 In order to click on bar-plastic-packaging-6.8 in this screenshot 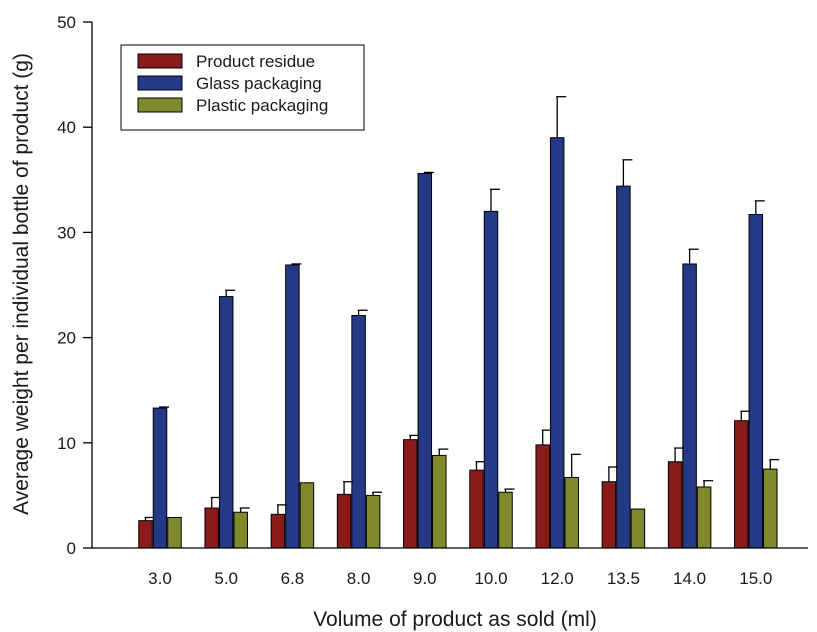, I will do `click(307, 515)`.